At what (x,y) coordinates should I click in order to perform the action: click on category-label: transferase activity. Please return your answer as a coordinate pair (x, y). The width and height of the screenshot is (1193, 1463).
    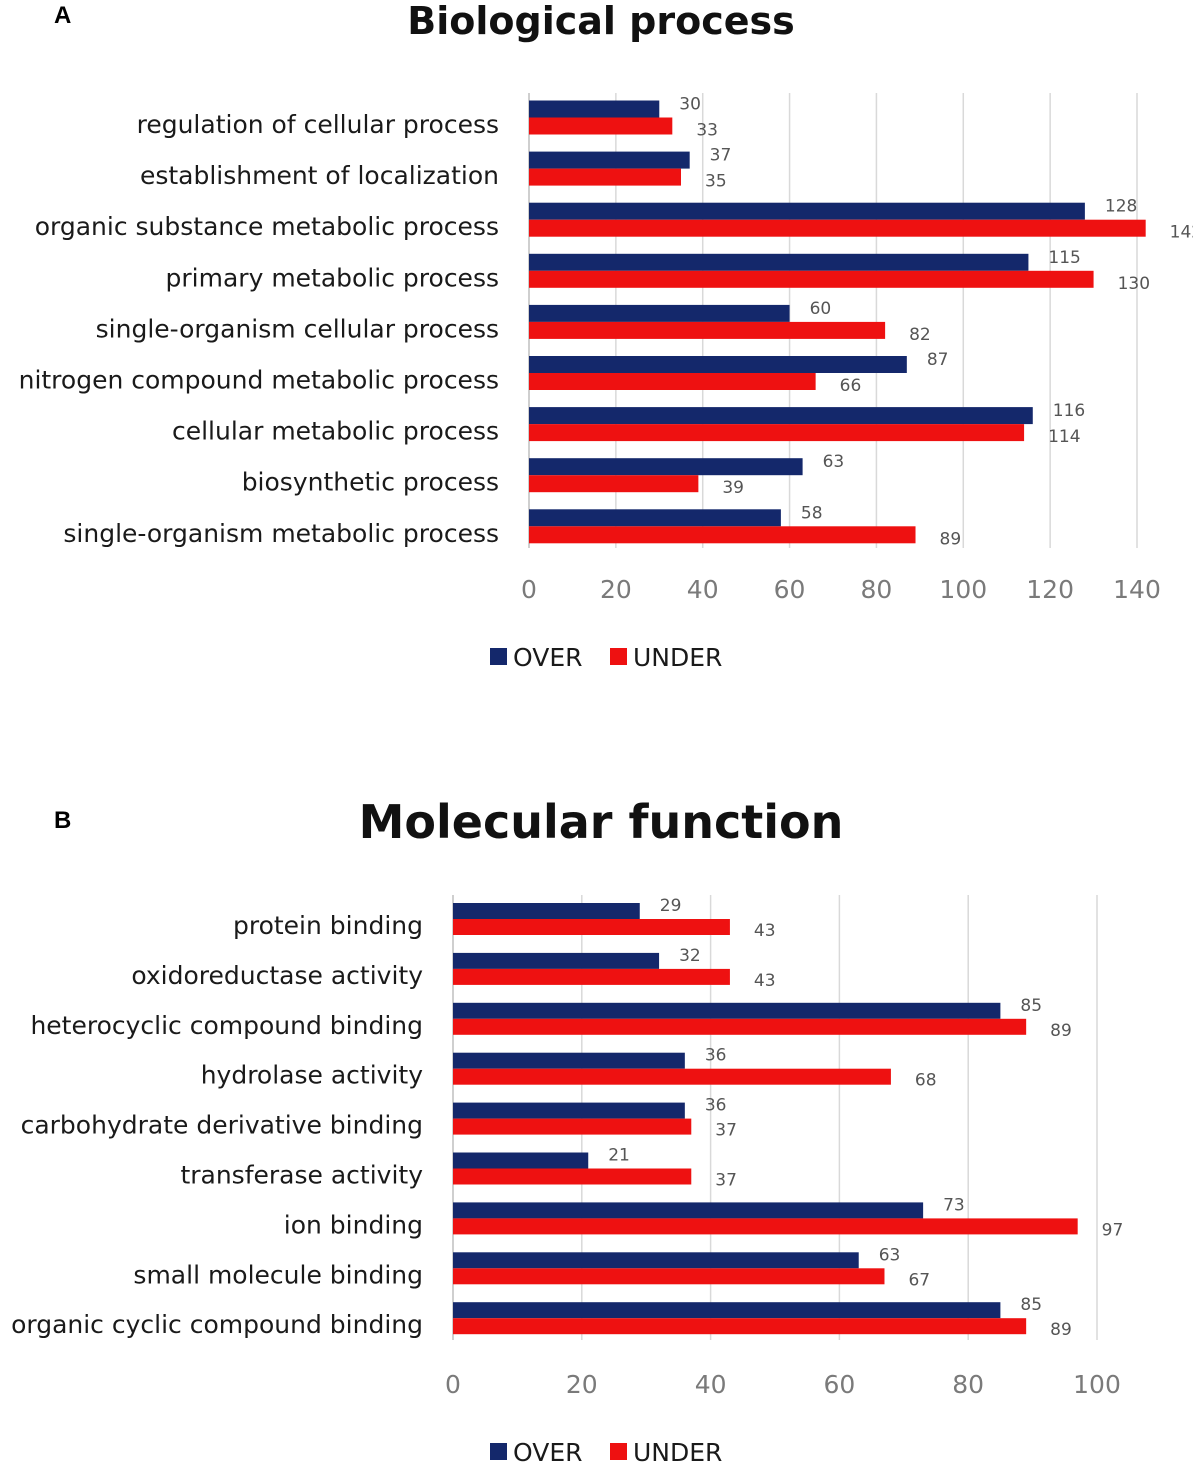
    Looking at the image, I should click on (301, 1175).